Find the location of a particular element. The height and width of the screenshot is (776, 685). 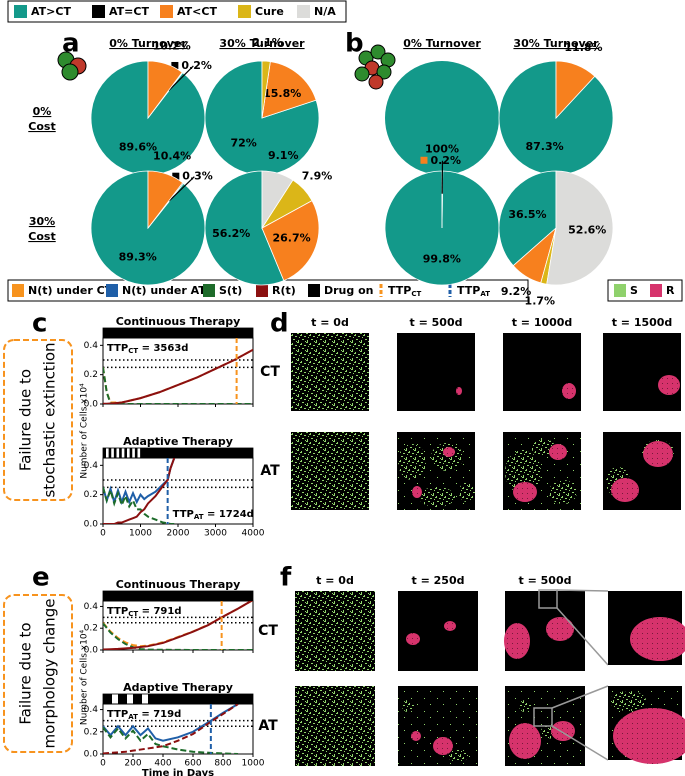

x-tick-label: 200 is located at coordinates (132, 764).